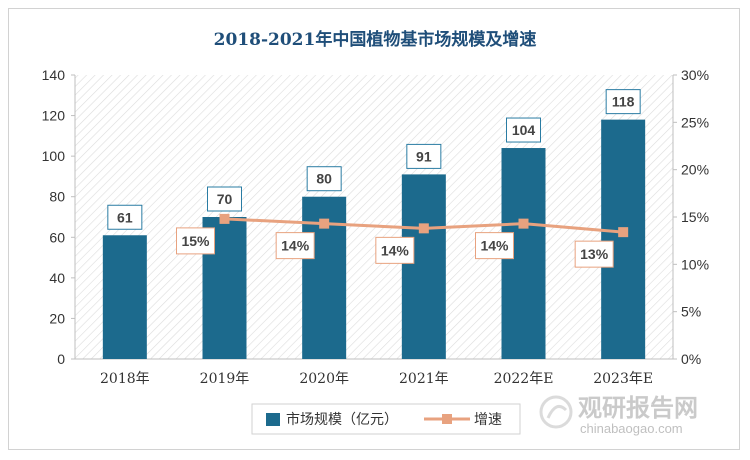 This screenshot has width=750, height=460. Describe the element at coordinates (691, 359) in the screenshot. I see `y-right-tick-label: 0%` at that location.